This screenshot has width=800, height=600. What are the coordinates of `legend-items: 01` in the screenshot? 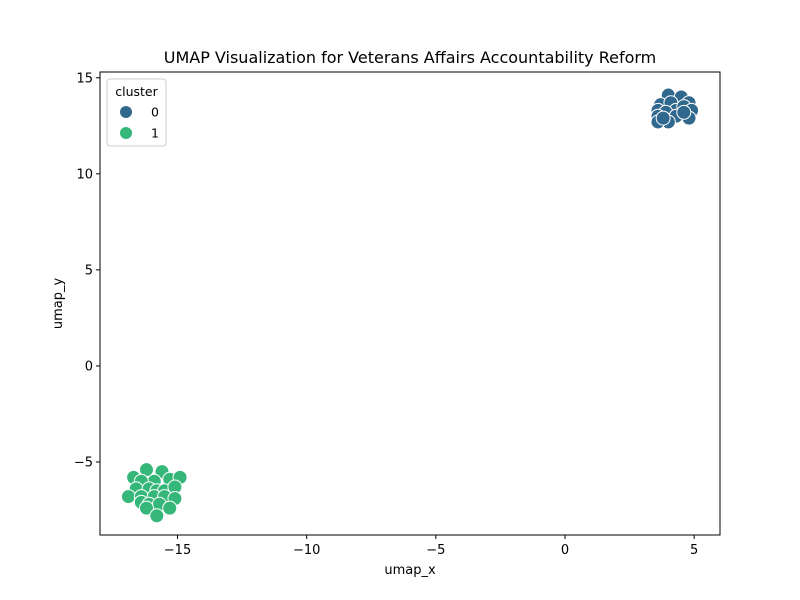 It's located at (139, 123).